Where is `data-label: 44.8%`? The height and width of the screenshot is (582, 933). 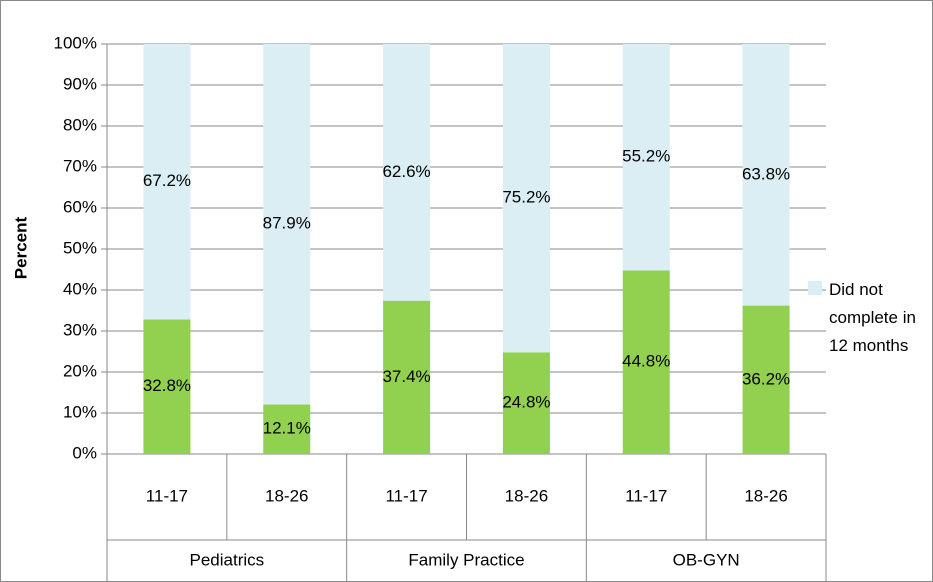 data-label: 44.8% is located at coordinates (646, 361).